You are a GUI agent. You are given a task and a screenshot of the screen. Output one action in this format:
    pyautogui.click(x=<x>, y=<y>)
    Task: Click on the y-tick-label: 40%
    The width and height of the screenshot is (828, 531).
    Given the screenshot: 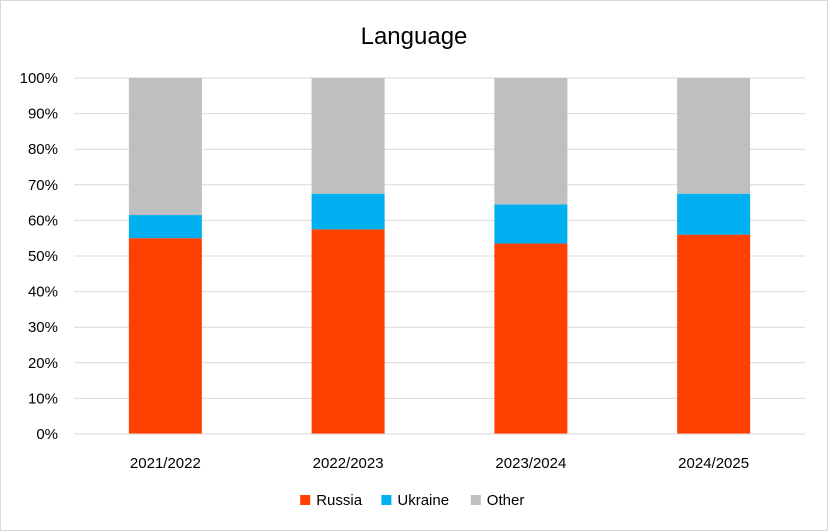 What is the action you would take?
    pyautogui.click(x=43, y=292)
    